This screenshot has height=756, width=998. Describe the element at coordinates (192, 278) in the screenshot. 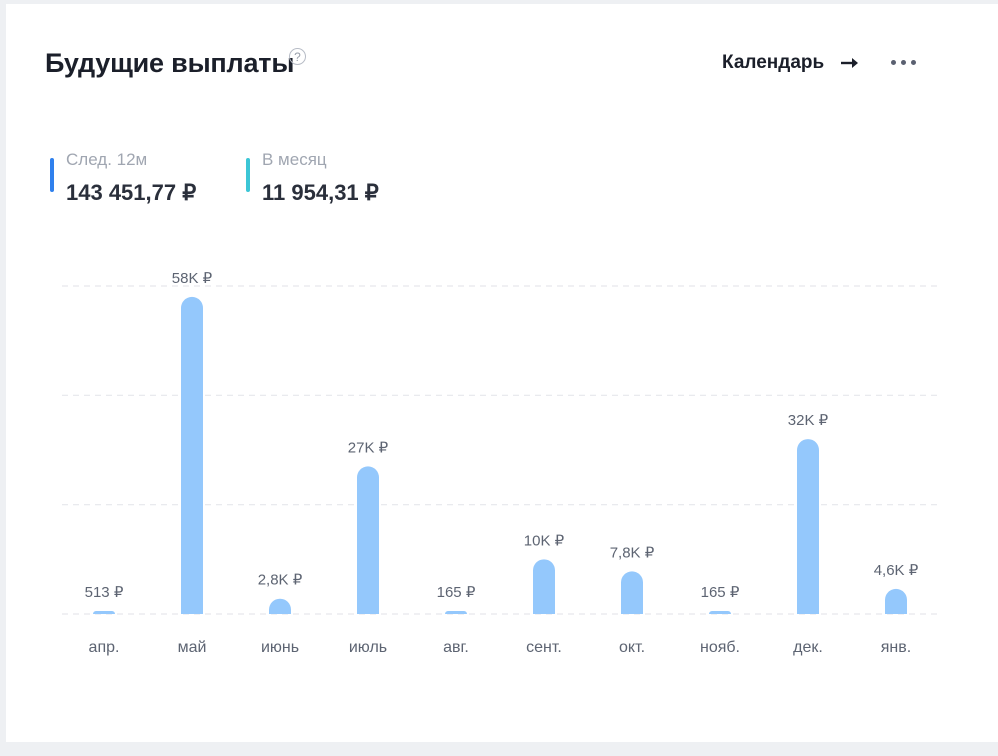

I see `data-label: 58K ₽` at that location.